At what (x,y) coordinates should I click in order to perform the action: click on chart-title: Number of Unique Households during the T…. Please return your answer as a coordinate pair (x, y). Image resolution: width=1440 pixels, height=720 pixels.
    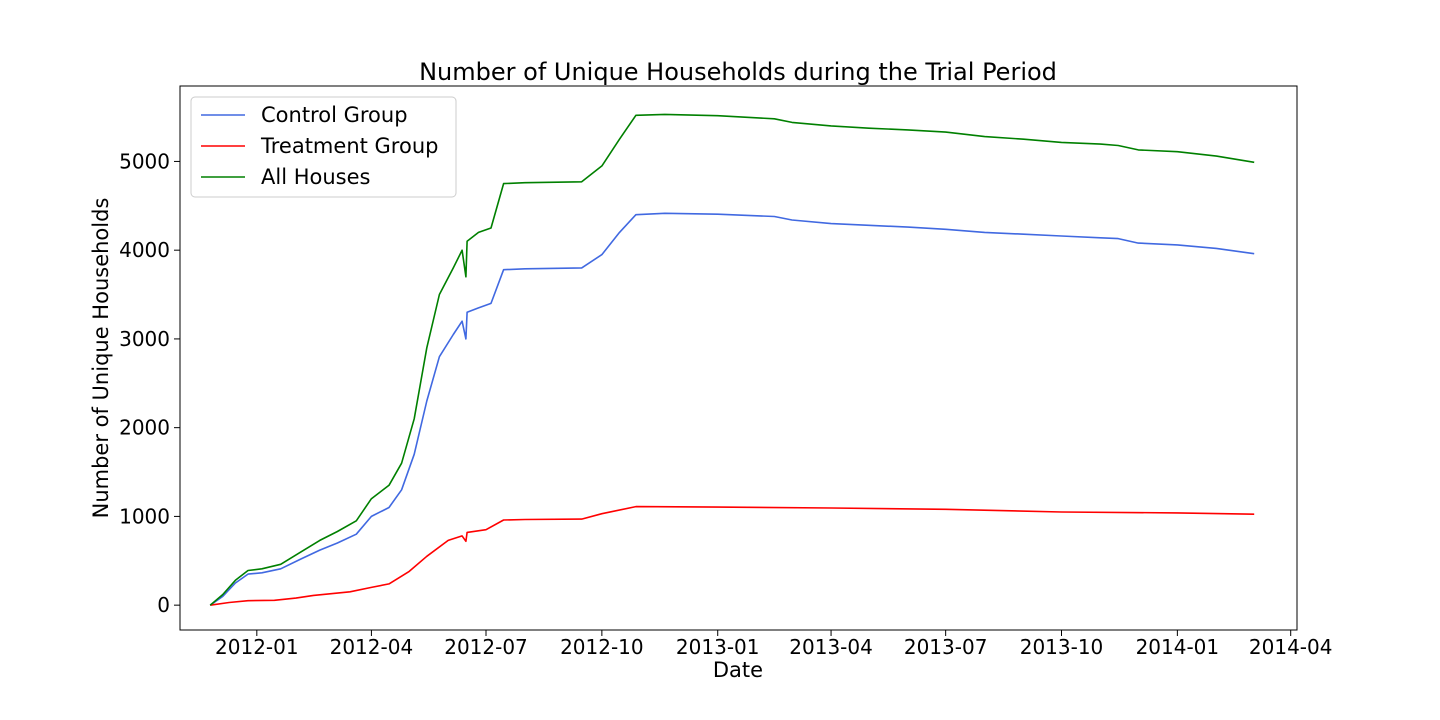
    Looking at the image, I should click on (738, 72).